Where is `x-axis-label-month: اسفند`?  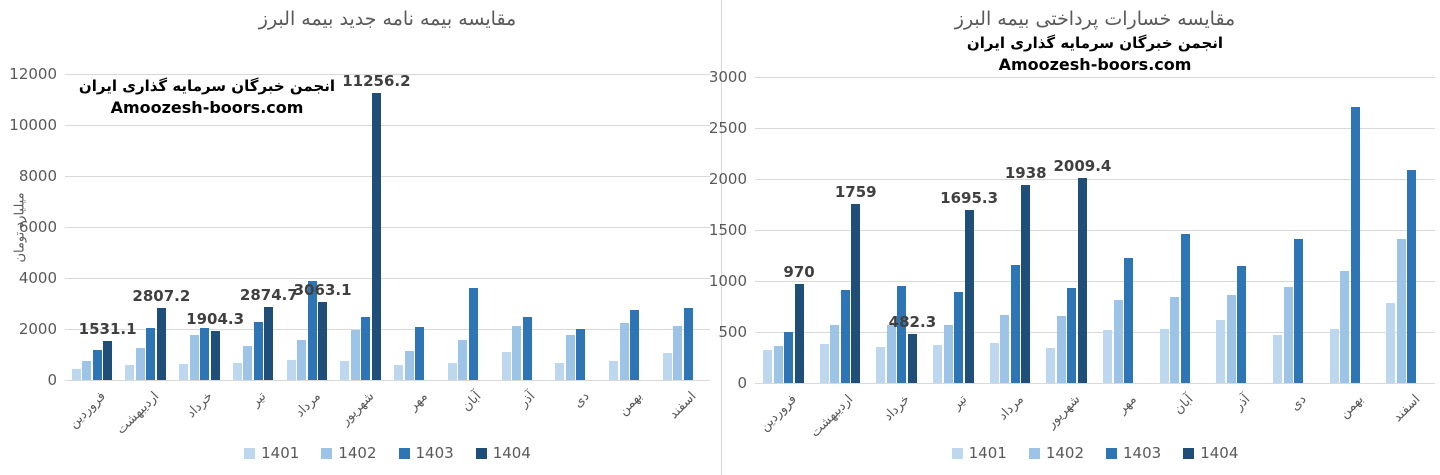 x-axis-label-month: اسفند is located at coordinates (683, 406).